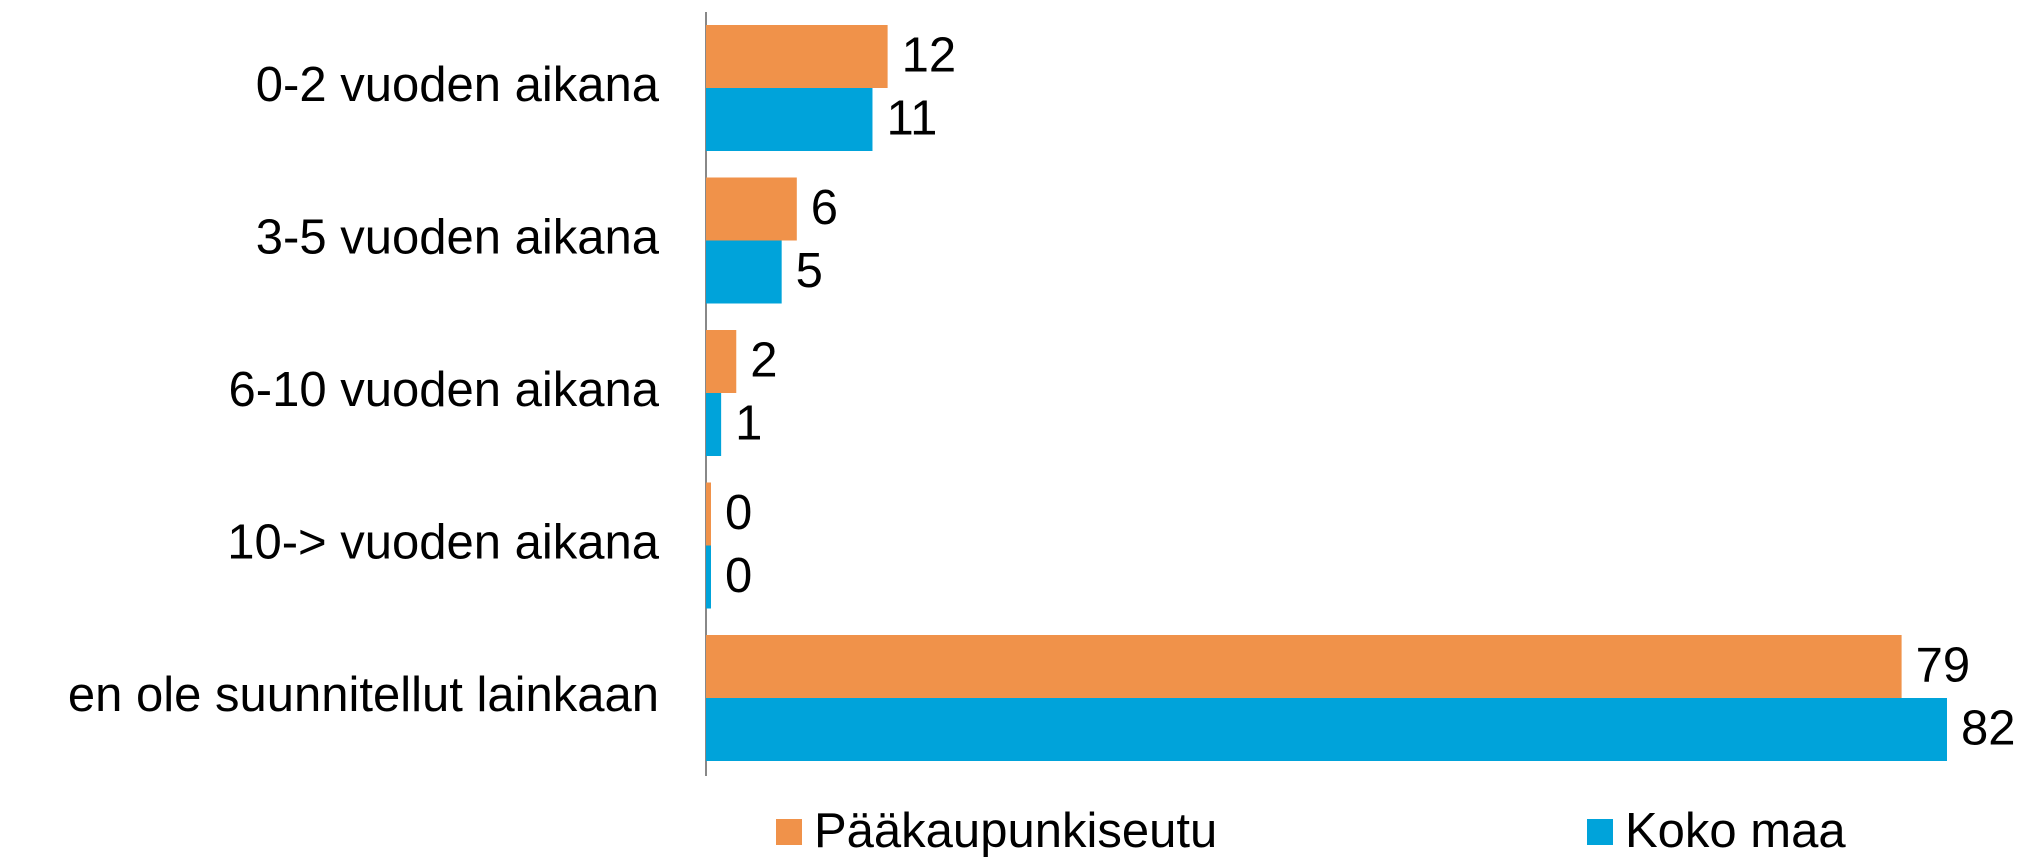 This screenshot has width=2027, height=859. What do you see at coordinates (363, 695) in the screenshot?
I see `y-tick-label: en ole suunnitellut lainkaan` at bounding box center [363, 695].